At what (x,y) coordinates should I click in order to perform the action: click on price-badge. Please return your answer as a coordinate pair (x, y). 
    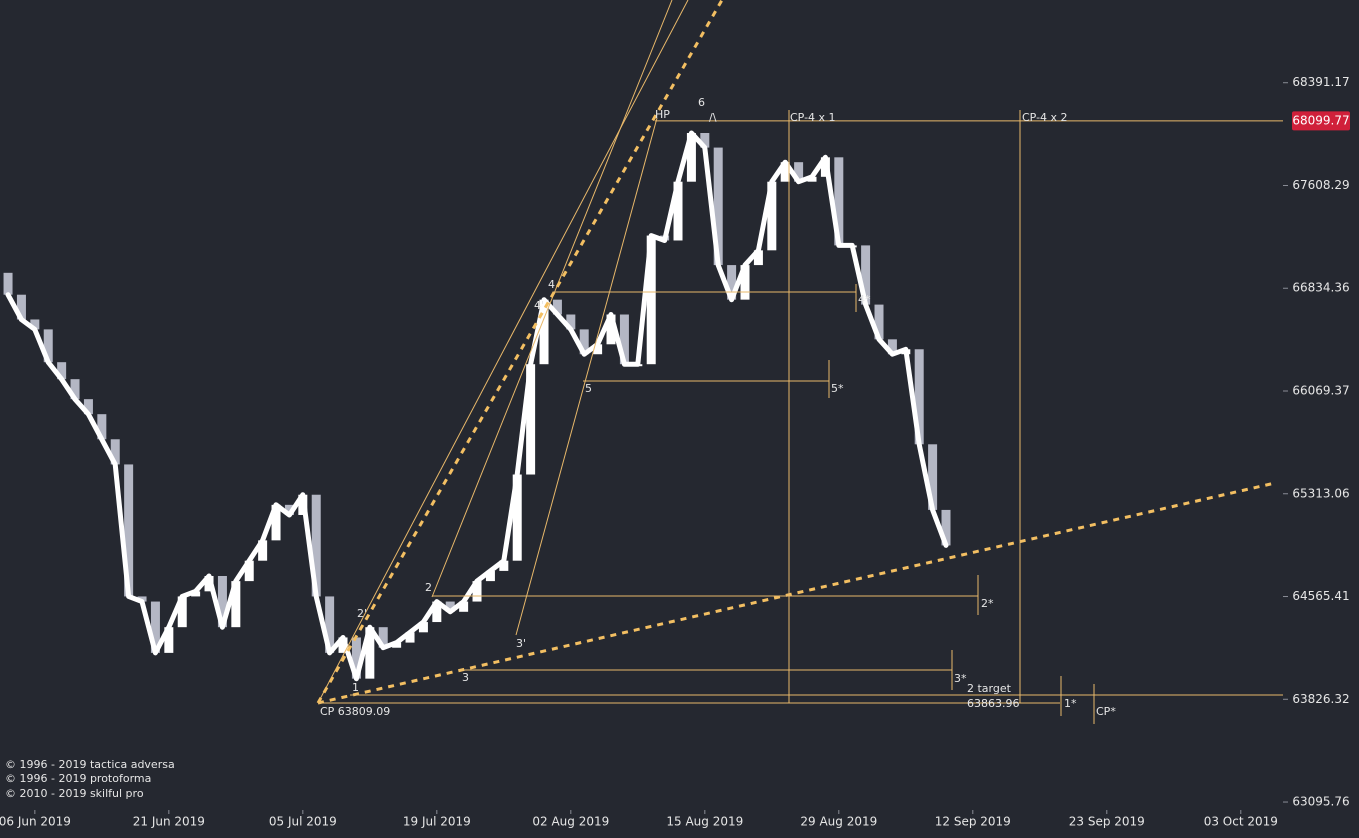
    Looking at the image, I should click on (1321, 121).